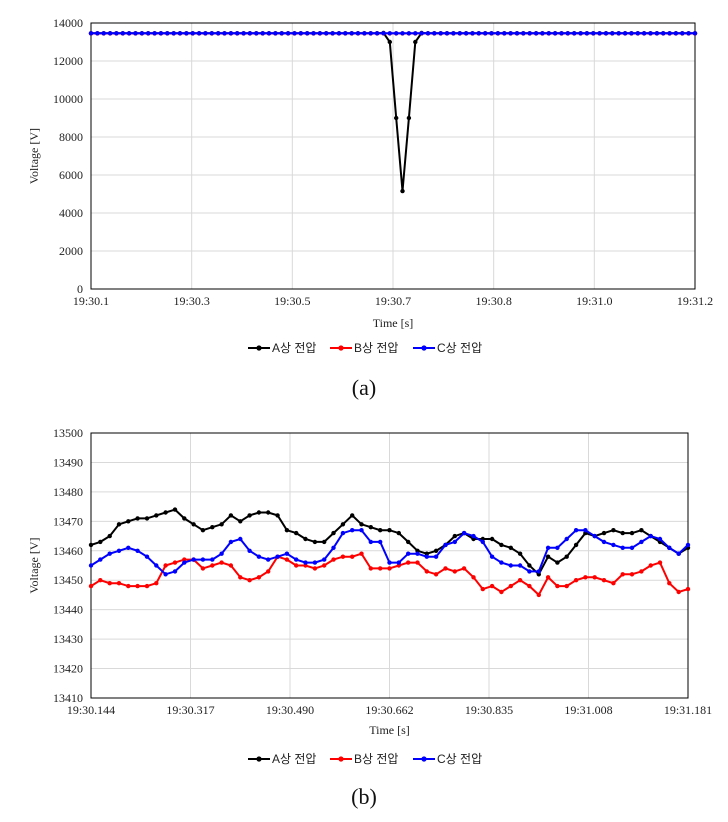 The image size is (728, 822). Describe the element at coordinates (68, 669) in the screenshot. I see `y-tick-label: 13420` at that location.